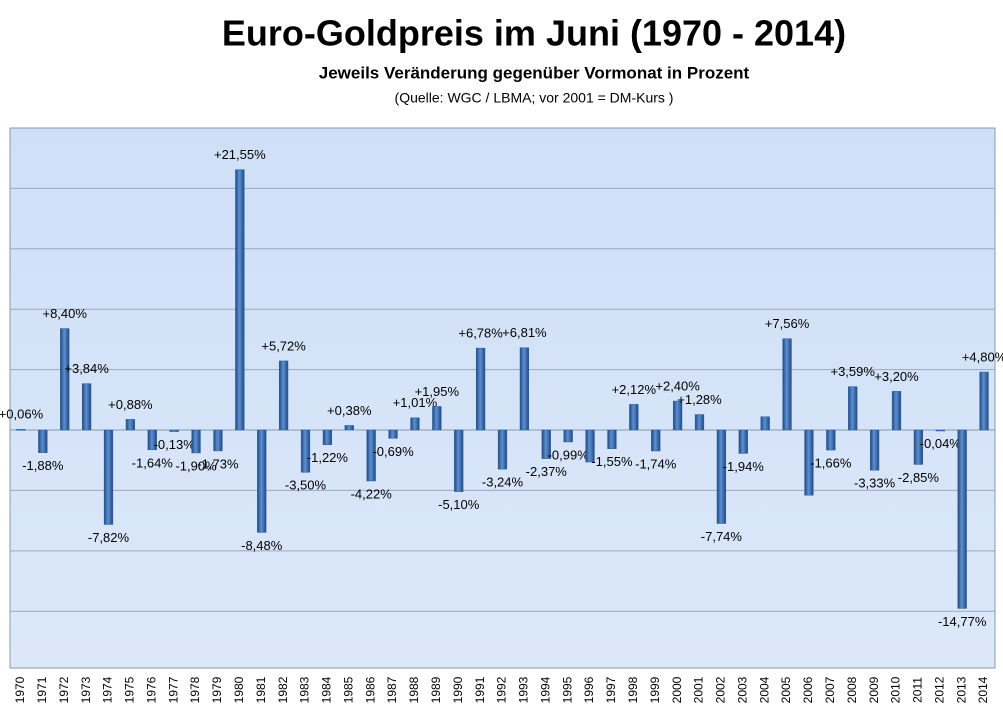 This screenshot has height=710, width=1003. Describe the element at coordinates (786, 689) in the screenshot. I see `x-tick-label: 2005` at that location.